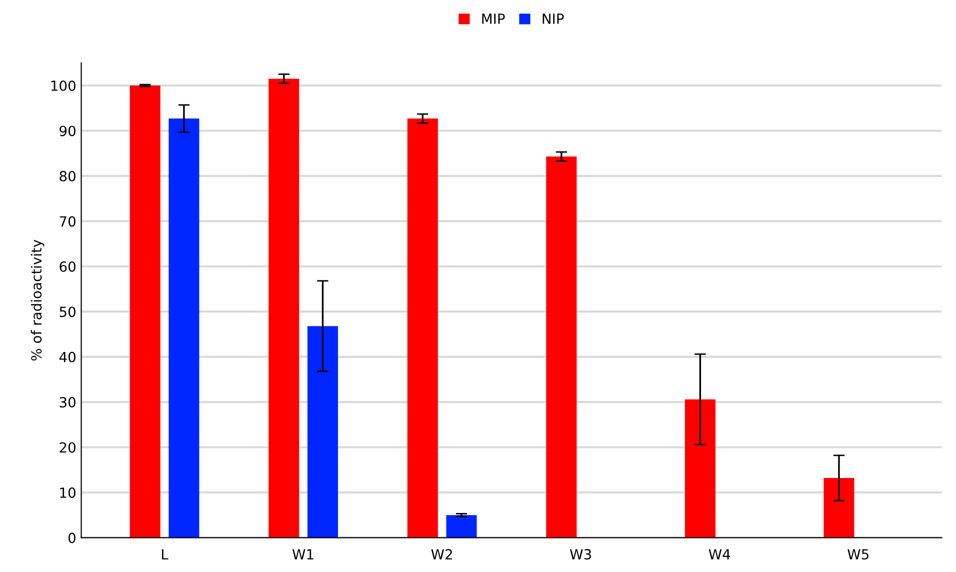 The height and width of the screenshot is (572, 956). I want to click on x-tick-label: L, so click(165, 554).